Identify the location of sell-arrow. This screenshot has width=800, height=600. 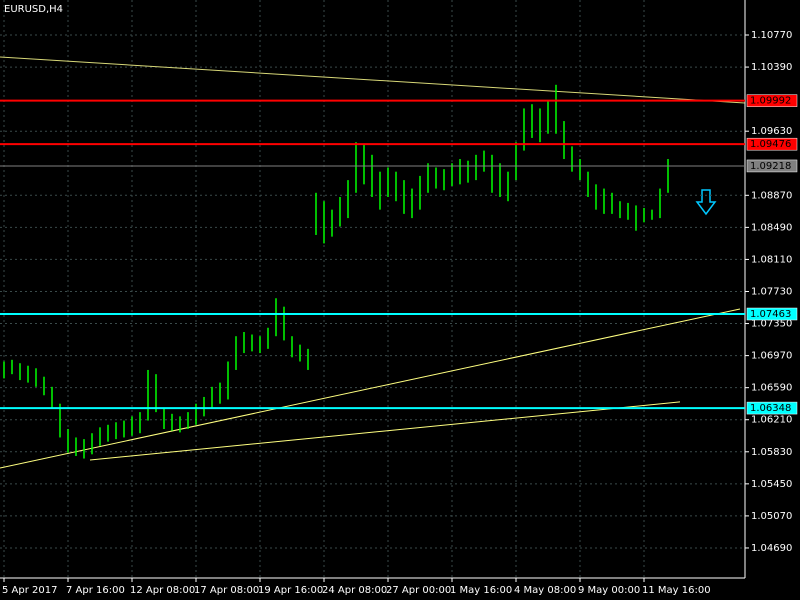
(706, 202).